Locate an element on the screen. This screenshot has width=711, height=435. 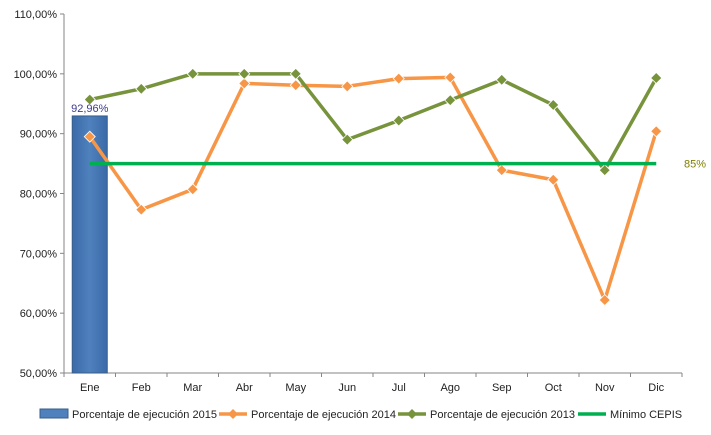
y-tick-label: 70,00% is located at coordinates (39, 254).